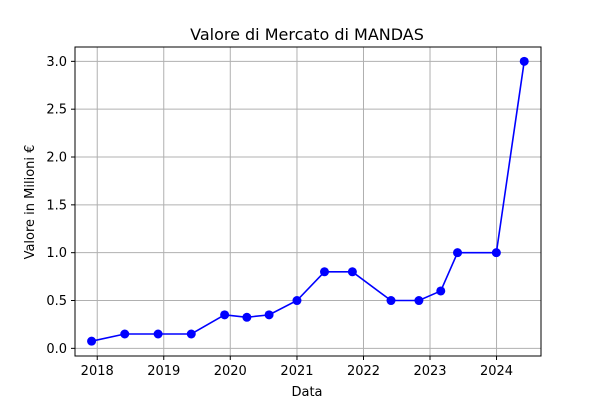 This screenshot has width=600, height=404. What do you see at coordinates (429, 371) in the screenshot?
I see `x-tick-label: 2023` at bounding box center [429, 371].